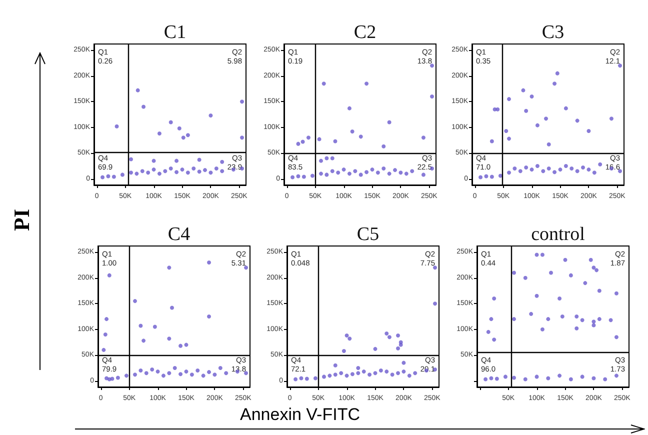  What do you see at coordinates (368, 234) in the screenshot?
I see `chart-title: C5` at bounding box center [368, 234].